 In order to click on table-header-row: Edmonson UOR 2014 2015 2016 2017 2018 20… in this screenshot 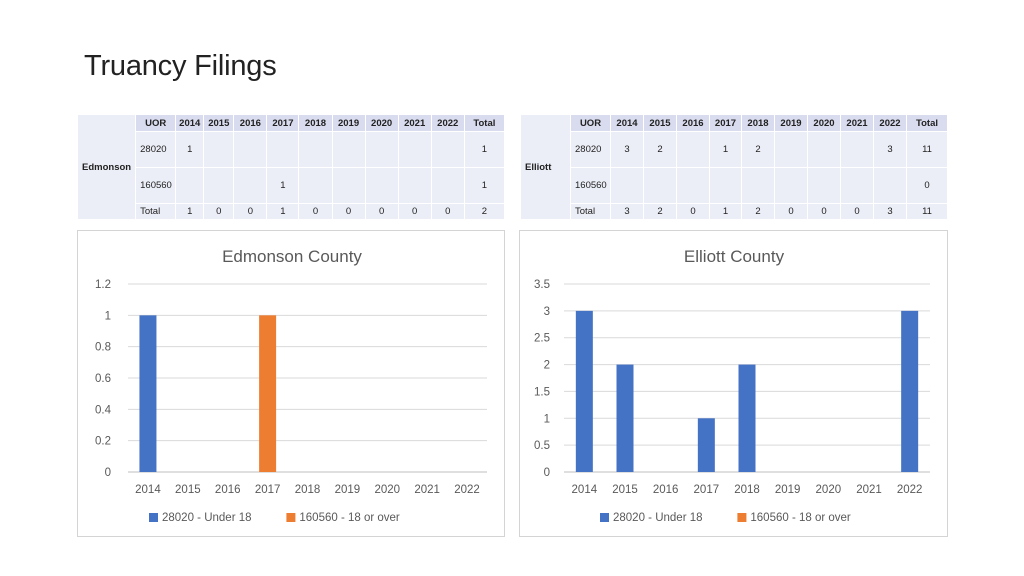, I will do `click(291, 167)`.